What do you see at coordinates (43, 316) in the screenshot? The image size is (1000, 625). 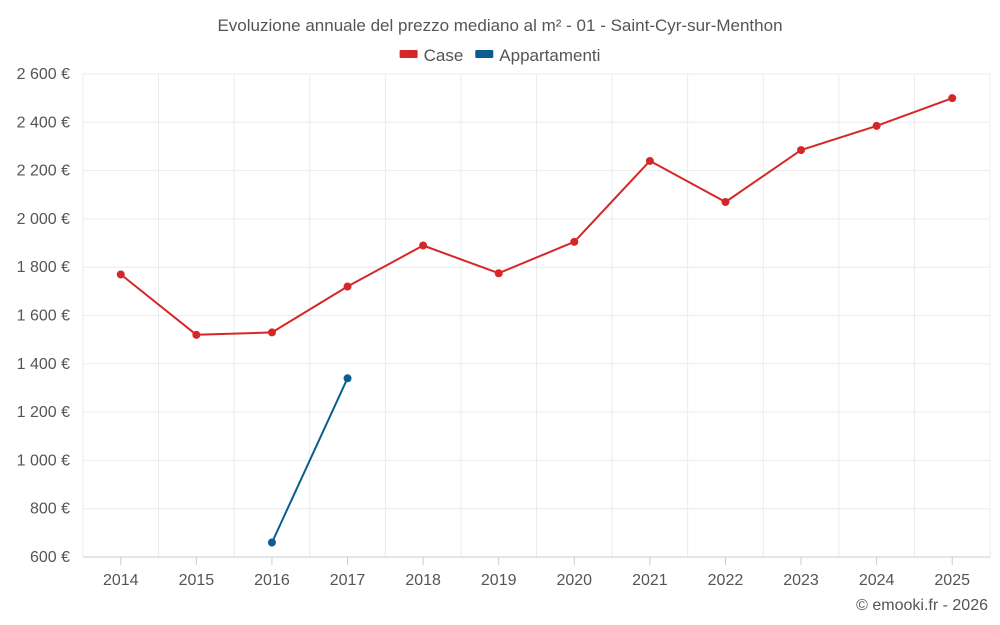 I see `y-tick-label: 1 600 €` at bounding box center [43, 316].